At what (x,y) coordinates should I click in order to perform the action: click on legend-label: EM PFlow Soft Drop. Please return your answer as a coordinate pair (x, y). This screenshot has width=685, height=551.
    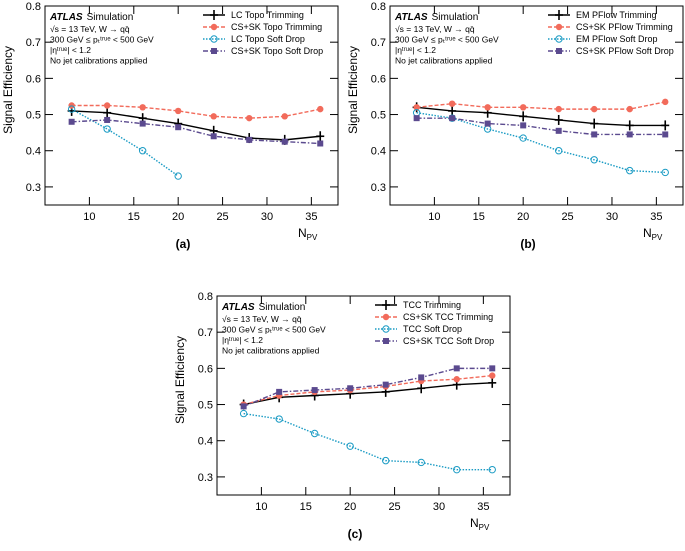
    Looking at the image, I should click on (617, 39).